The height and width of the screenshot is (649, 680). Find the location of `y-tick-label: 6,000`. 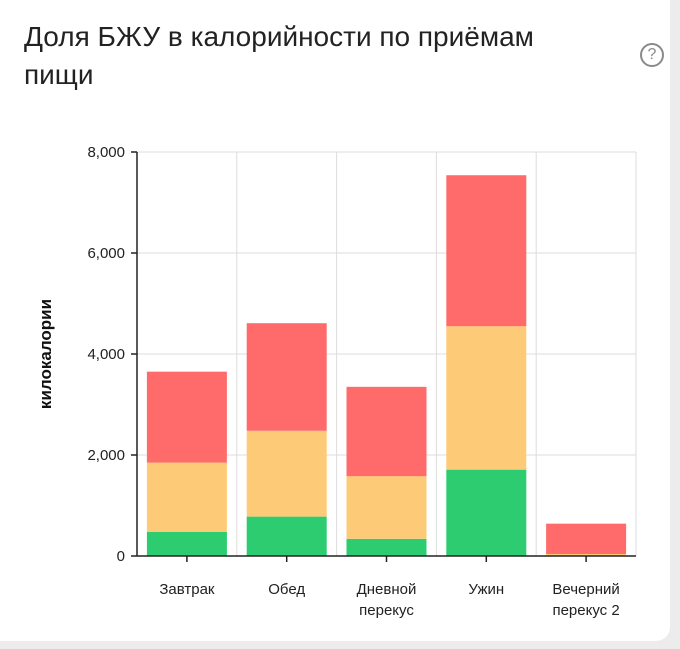

y-tick-label: 6,000 is located at coordinates (106, 253).